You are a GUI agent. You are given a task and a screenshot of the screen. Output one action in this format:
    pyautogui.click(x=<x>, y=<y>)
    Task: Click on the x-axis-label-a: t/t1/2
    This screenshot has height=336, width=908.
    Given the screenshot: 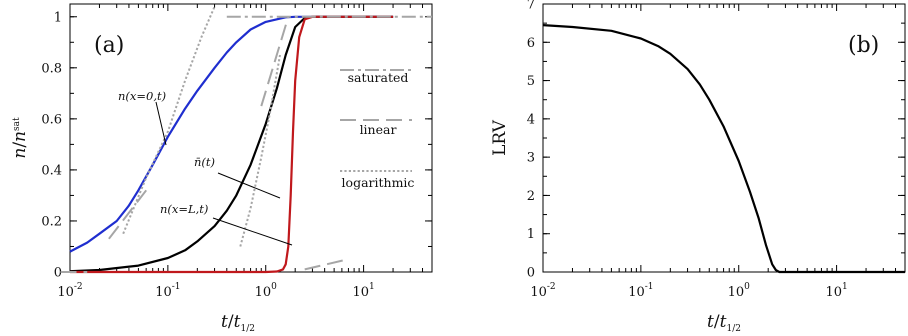 What is the action you would take?
    pyautogui.click(x=238, y=323)
    